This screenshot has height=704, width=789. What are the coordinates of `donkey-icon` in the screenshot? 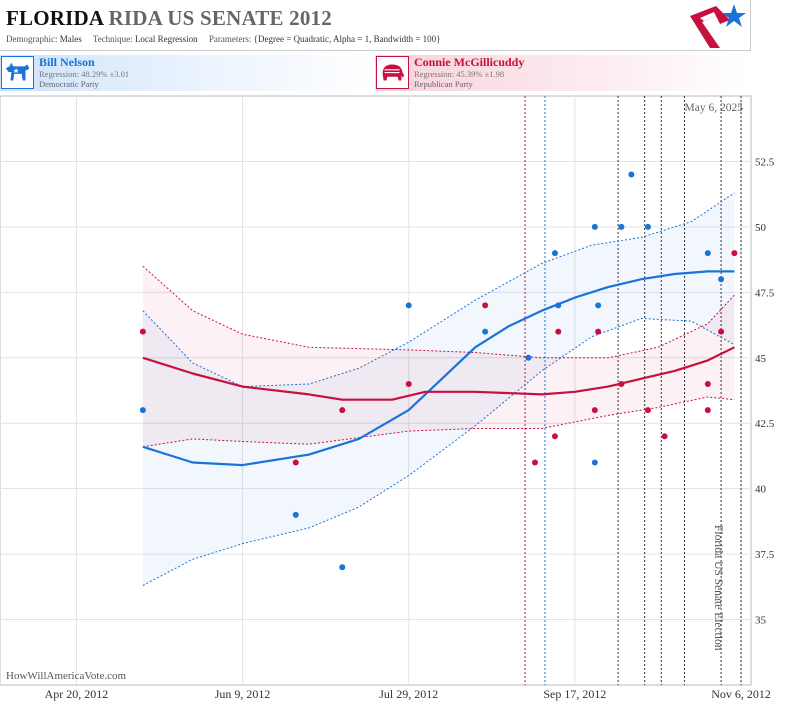 It's located at (17, 72).